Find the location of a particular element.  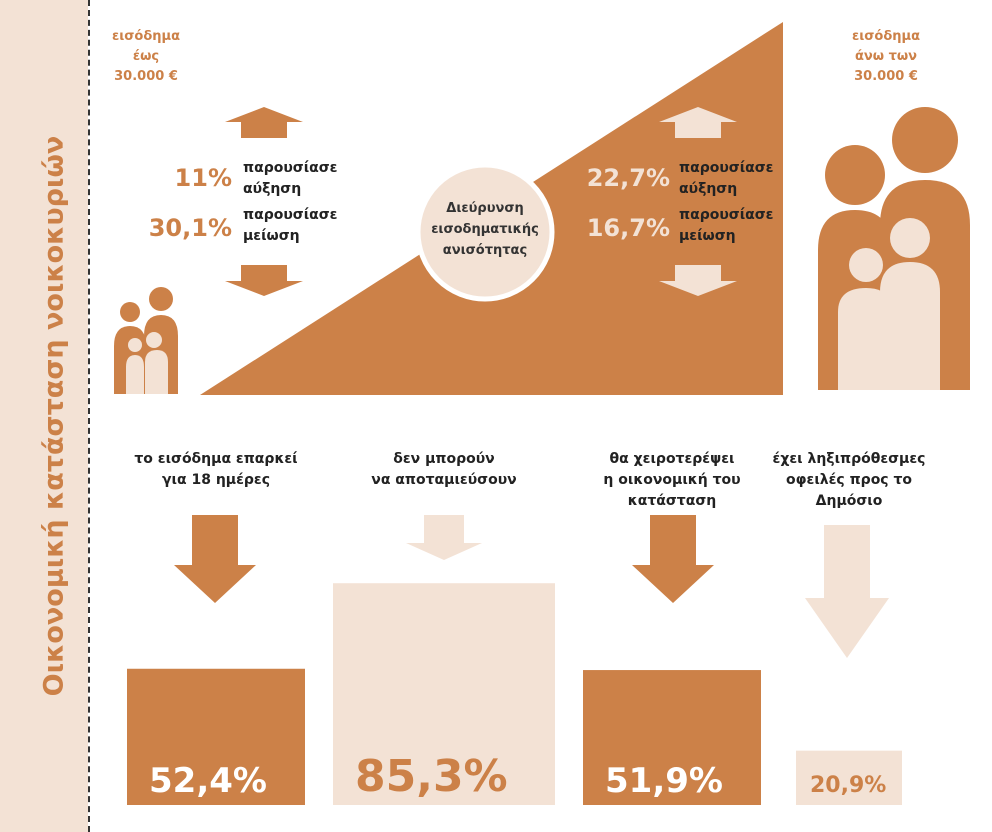

bar-1-category-line: το εισόδημα επαρκεί is located at coordinates (216, 459).